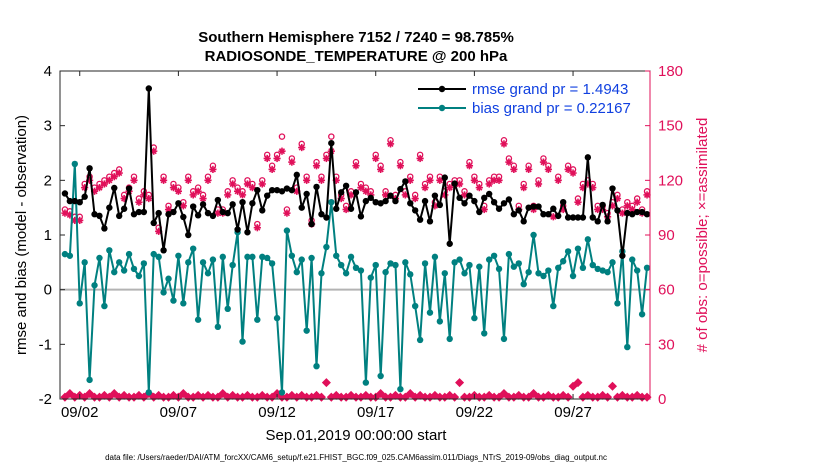 This screenshot has width=830, height=470. What do you see at coordinates (666, 290) in the screenshot?
I see `y-right-tick-label: 60` at bounding box center [666, 290].